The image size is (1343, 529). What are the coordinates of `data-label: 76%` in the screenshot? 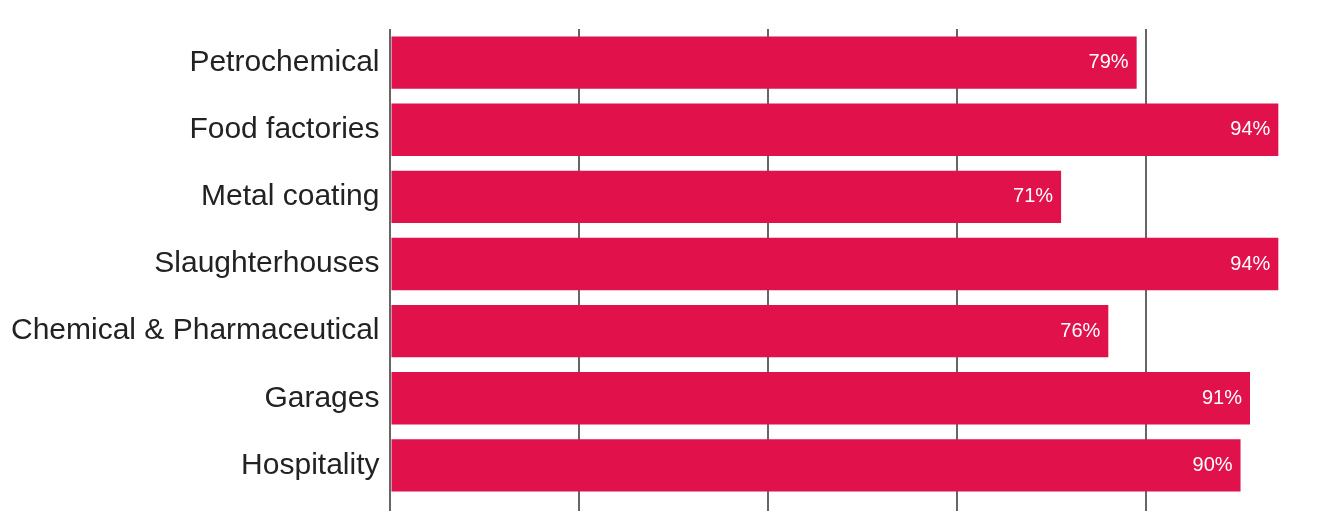 It's located at (1080, 329).